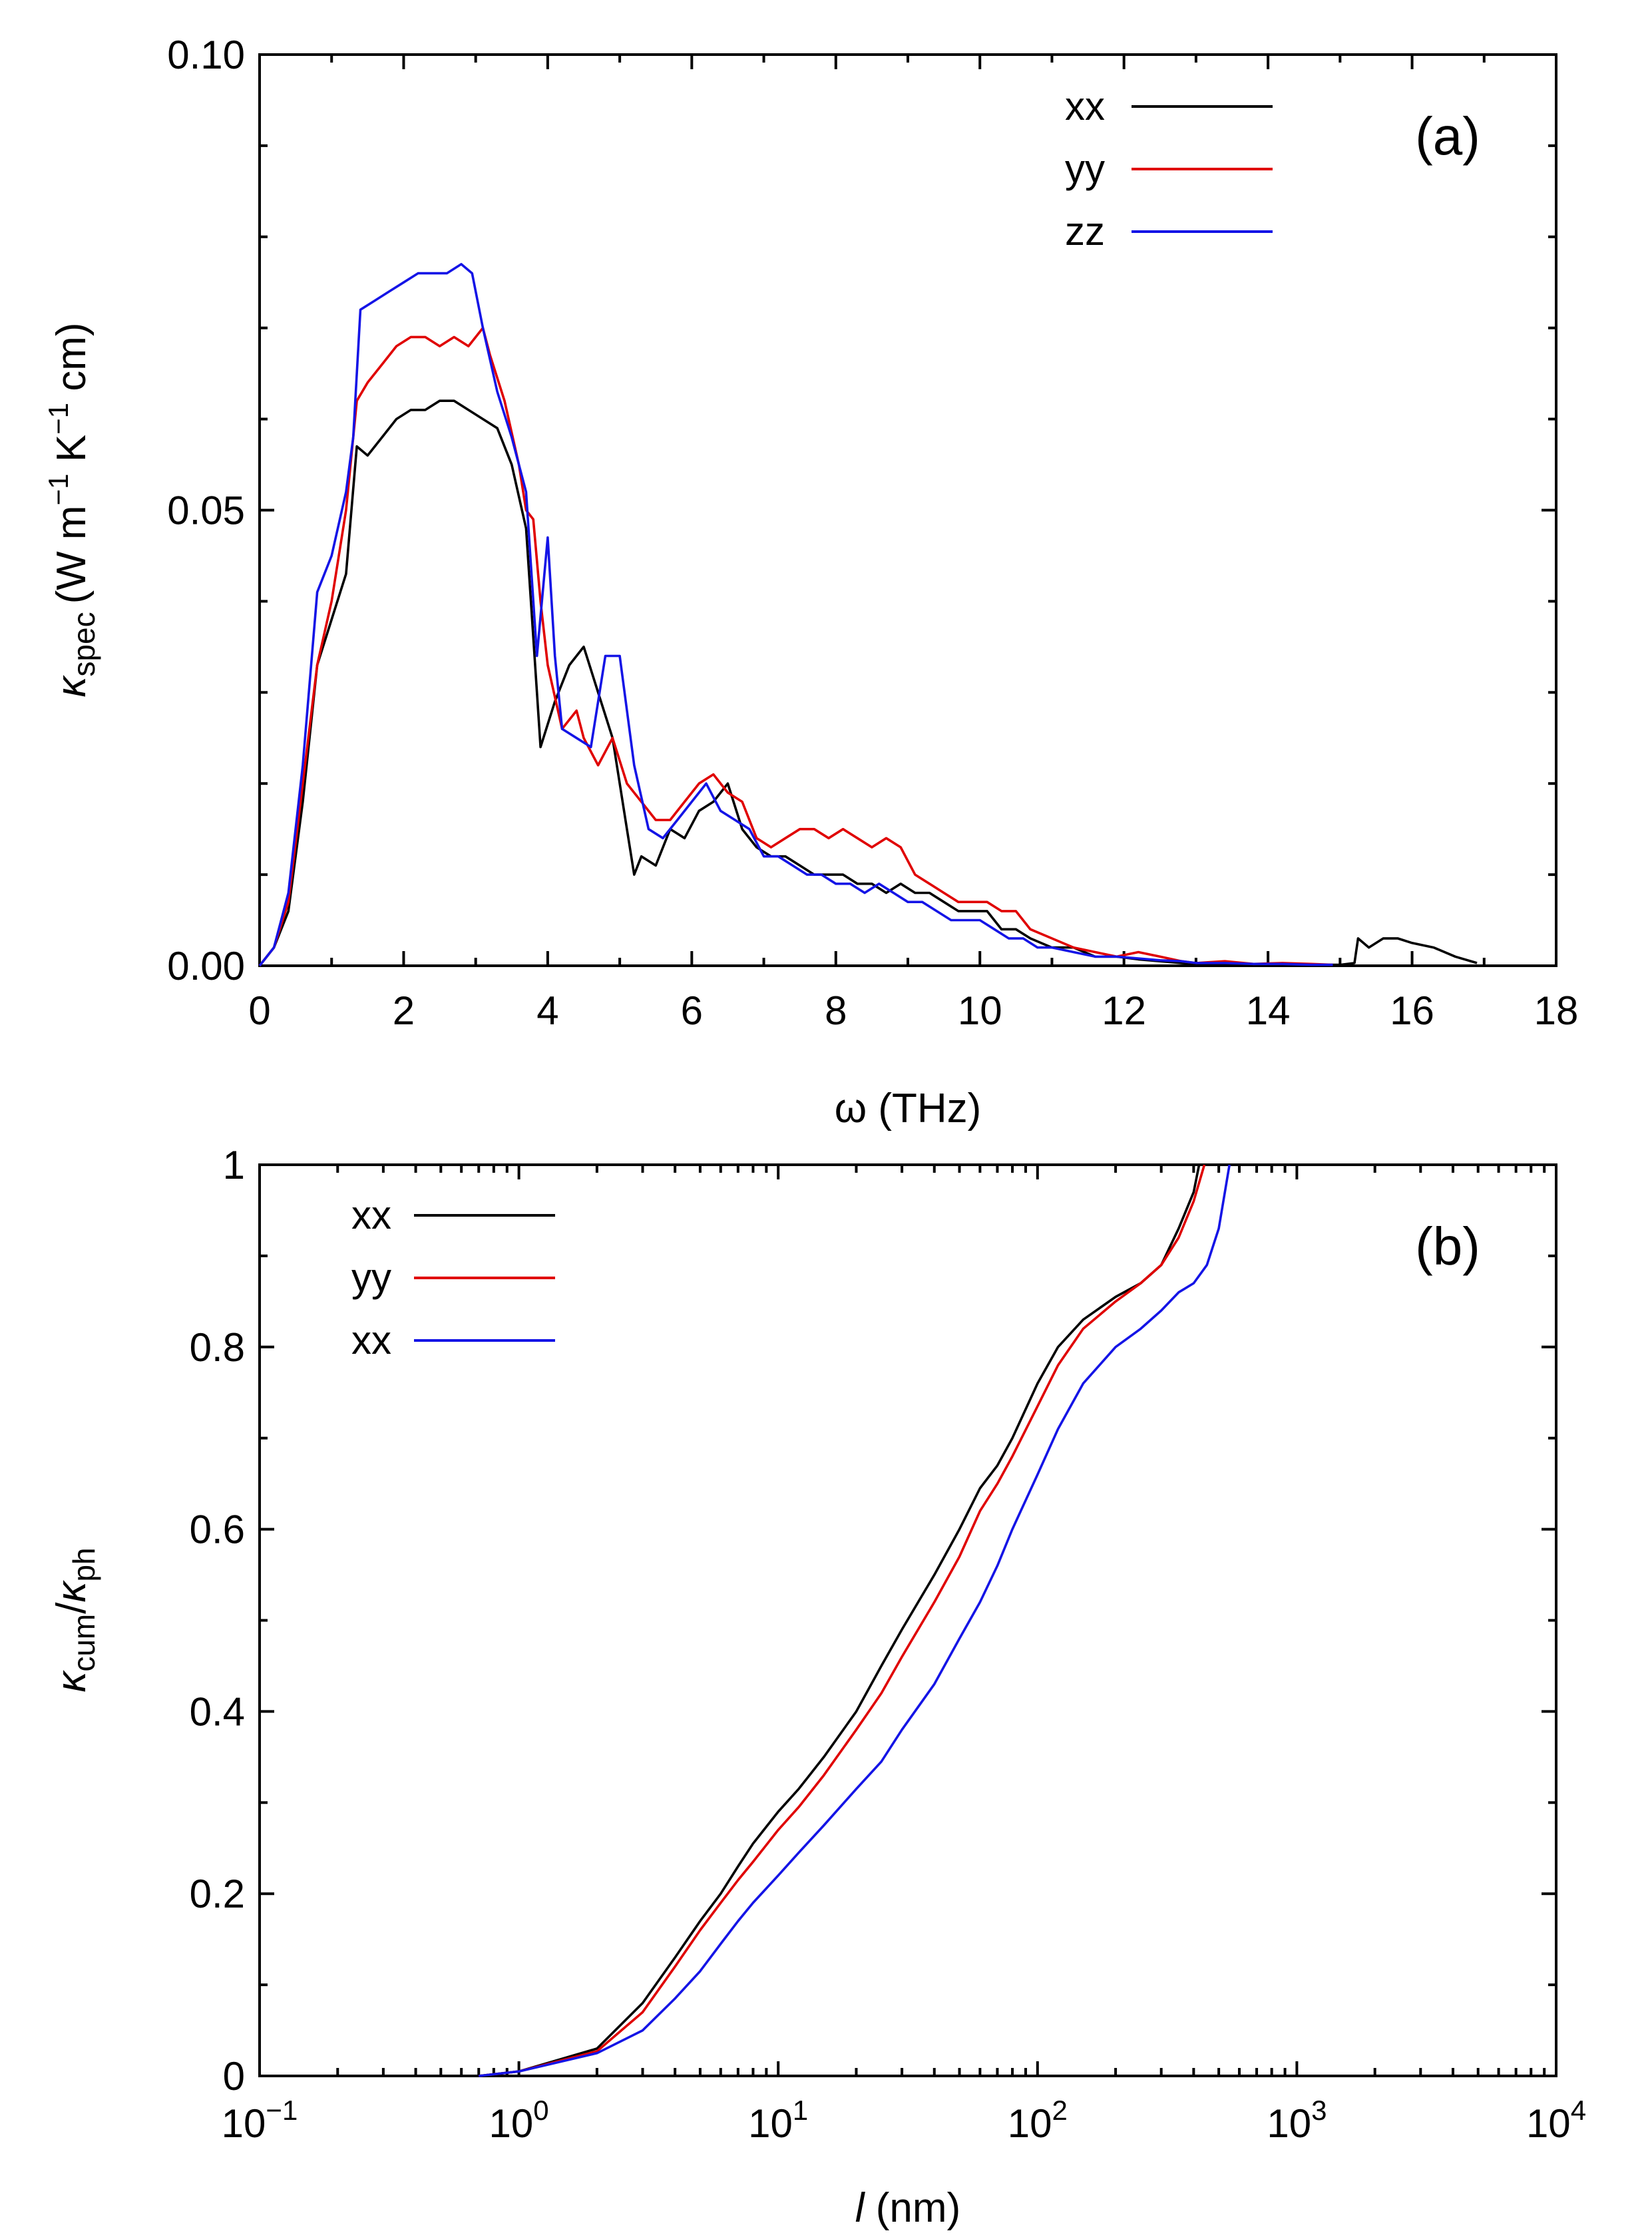 This screenshot has height=2237, width=1652. What do you see at coordinates (218, 1894) in the screenshot?
I see `y-tick-label-b: 0.2` at bounding box center [218, 1894].